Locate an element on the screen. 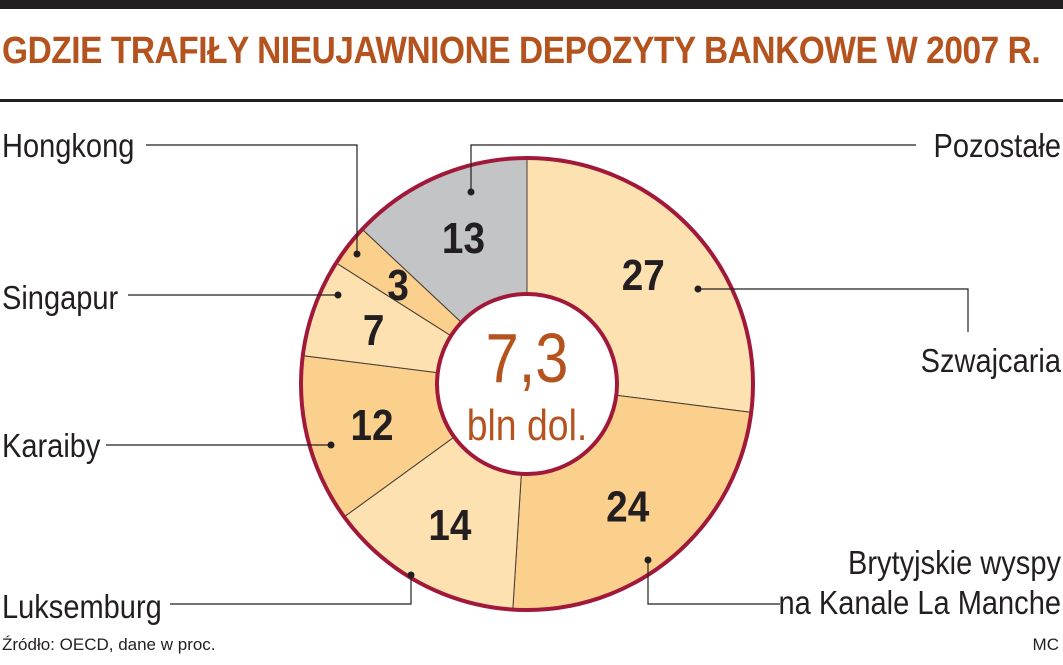 This screenshot has width=1063, height=665. top-bar is located at coordinates (531, 4).